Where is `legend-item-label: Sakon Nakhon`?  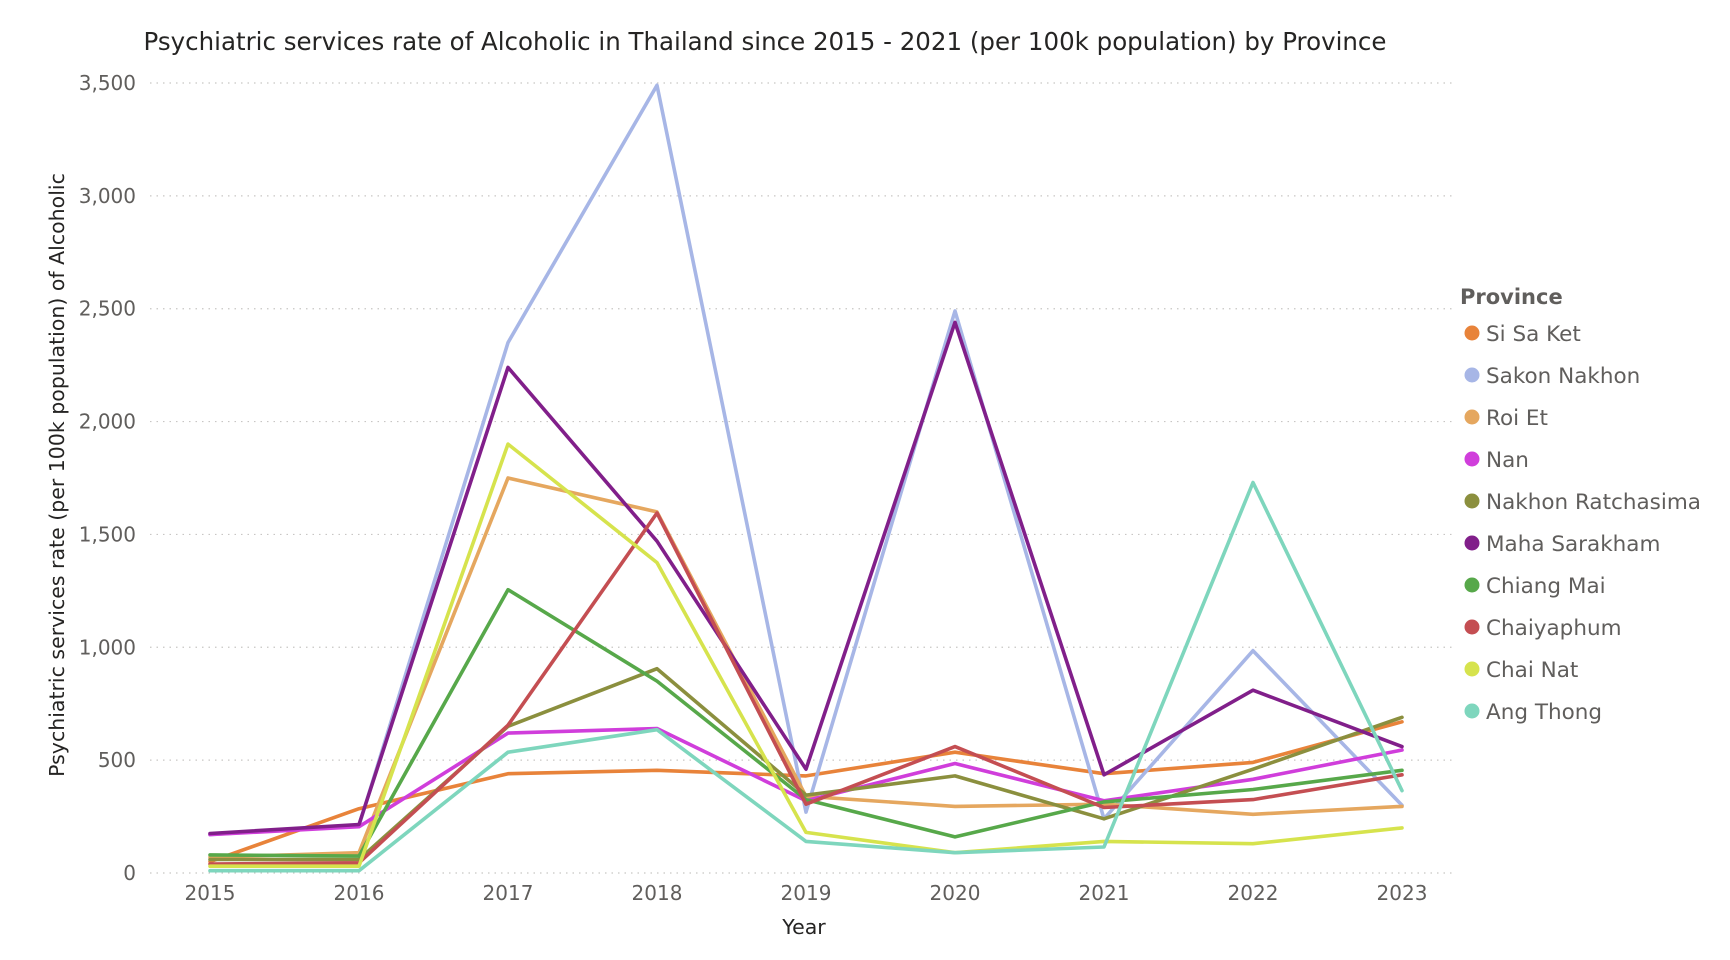 legend-item-label: Sakon Nakhon is located at coordinates (1563, 376).